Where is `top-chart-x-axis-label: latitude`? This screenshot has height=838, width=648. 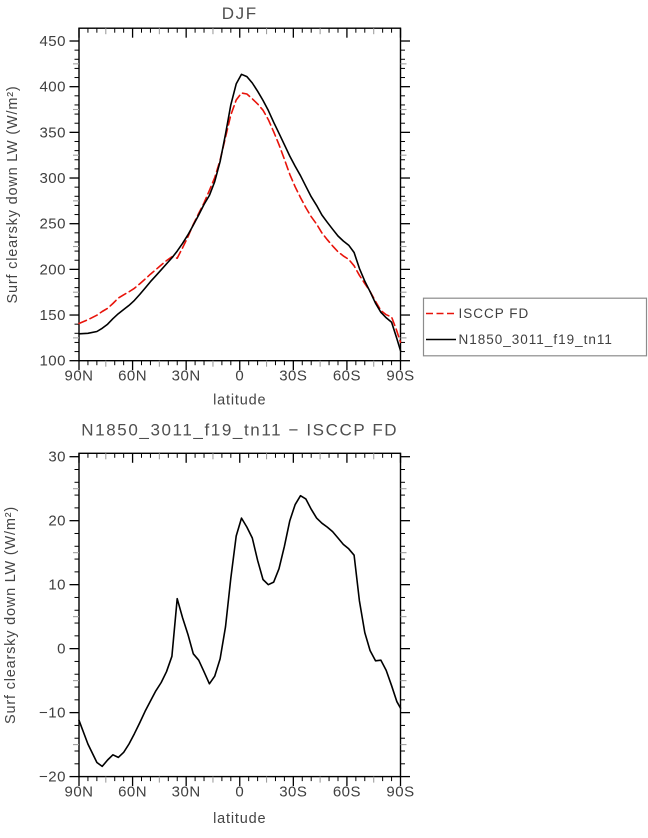
top-chart-x-axis-label: latitude is located at coordinates (239, 401).